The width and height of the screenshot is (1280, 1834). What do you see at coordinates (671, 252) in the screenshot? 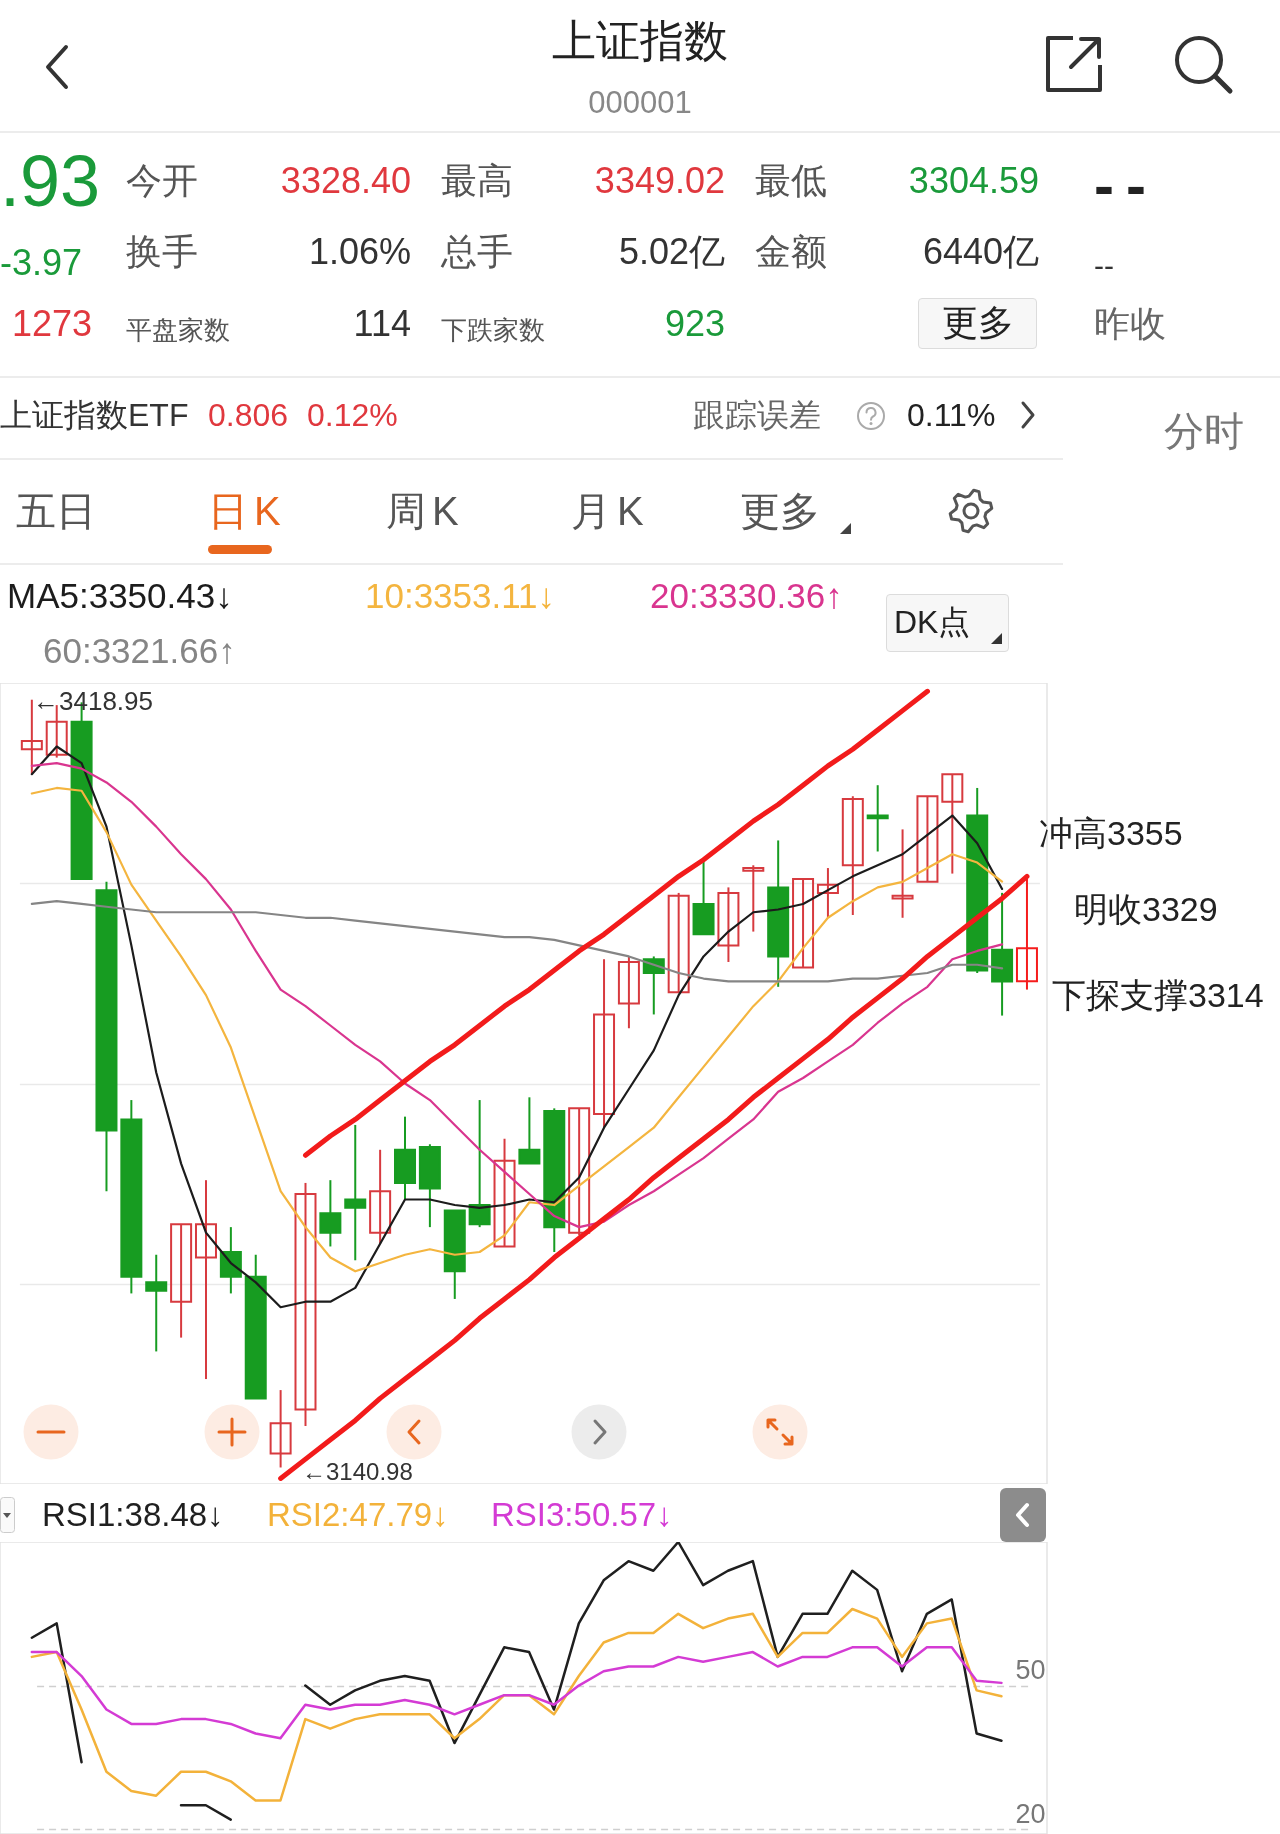
I see `text: 5.02亿` at bounding box center [671, 252].